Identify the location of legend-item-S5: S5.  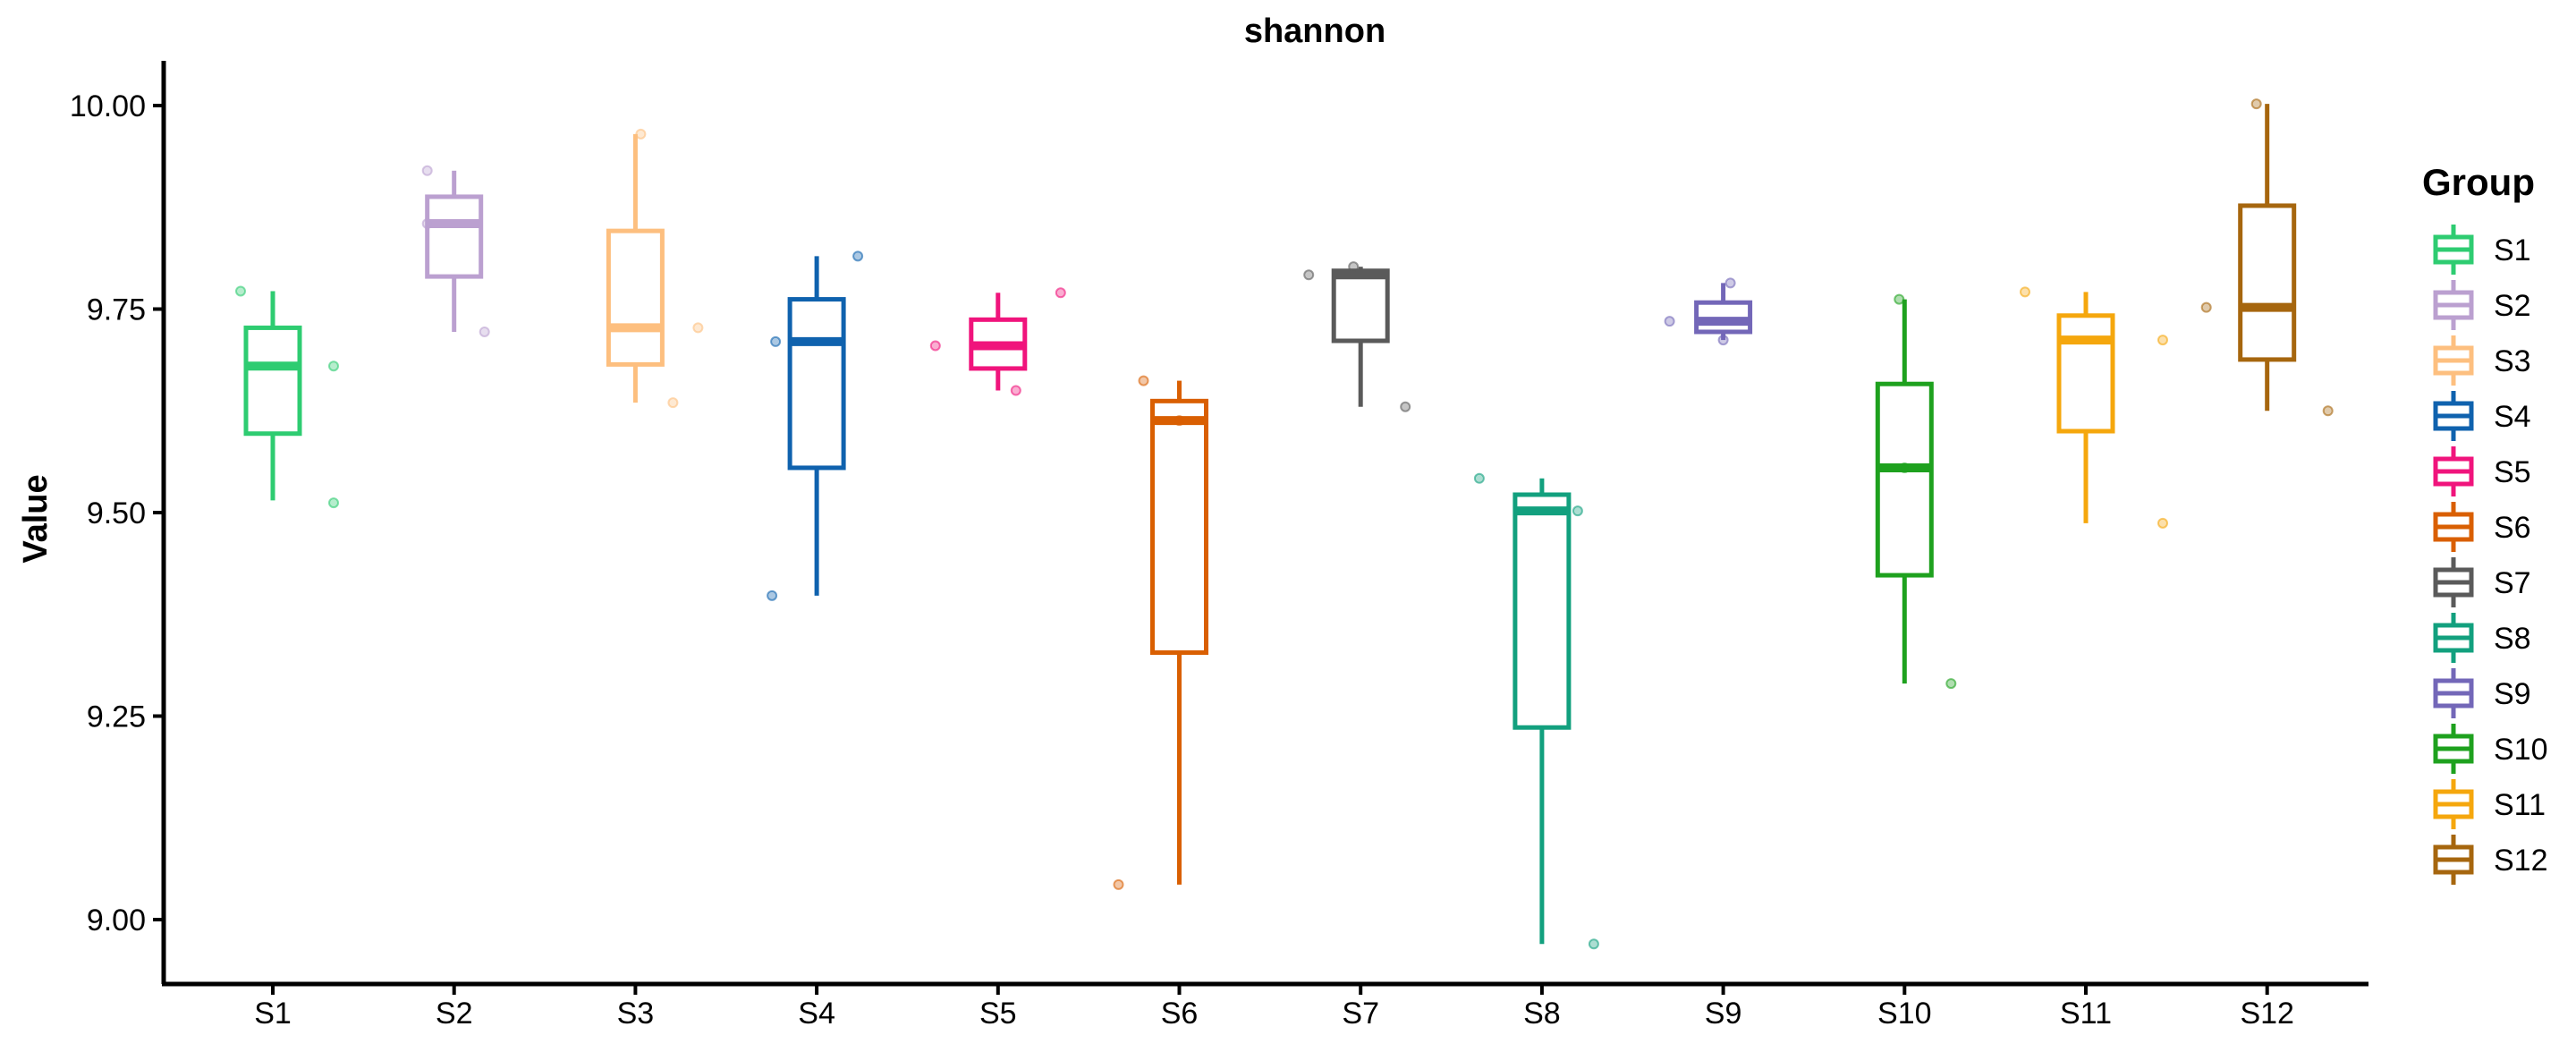
(2482, 471).